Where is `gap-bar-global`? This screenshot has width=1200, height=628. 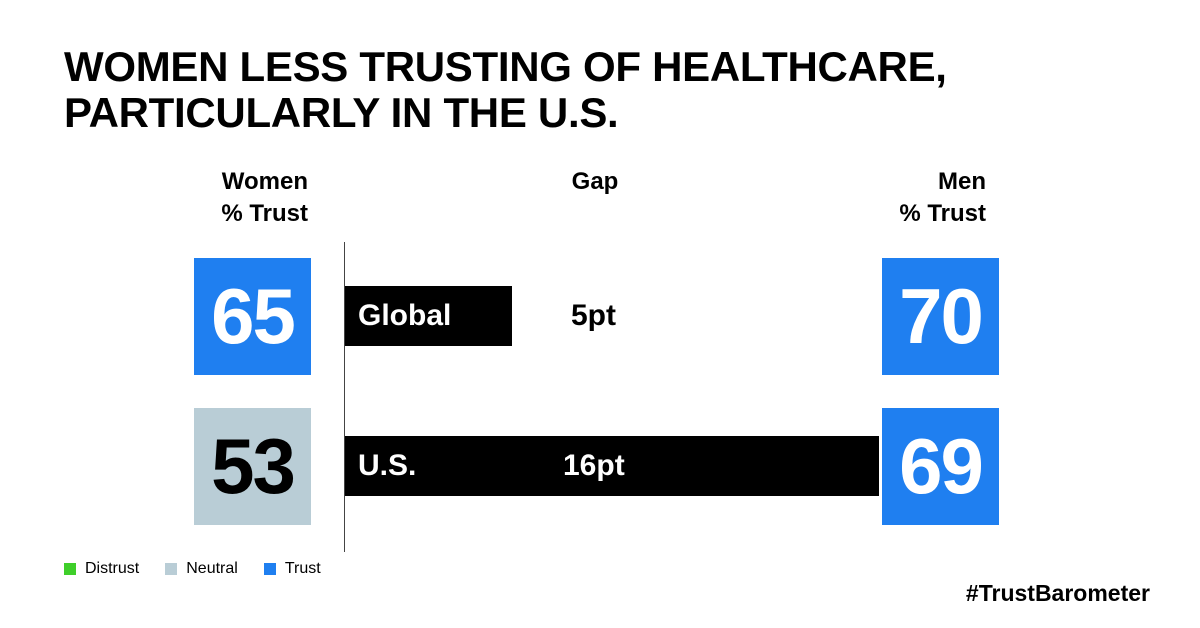 gap-bar-global is located at coordinates (428, 316).